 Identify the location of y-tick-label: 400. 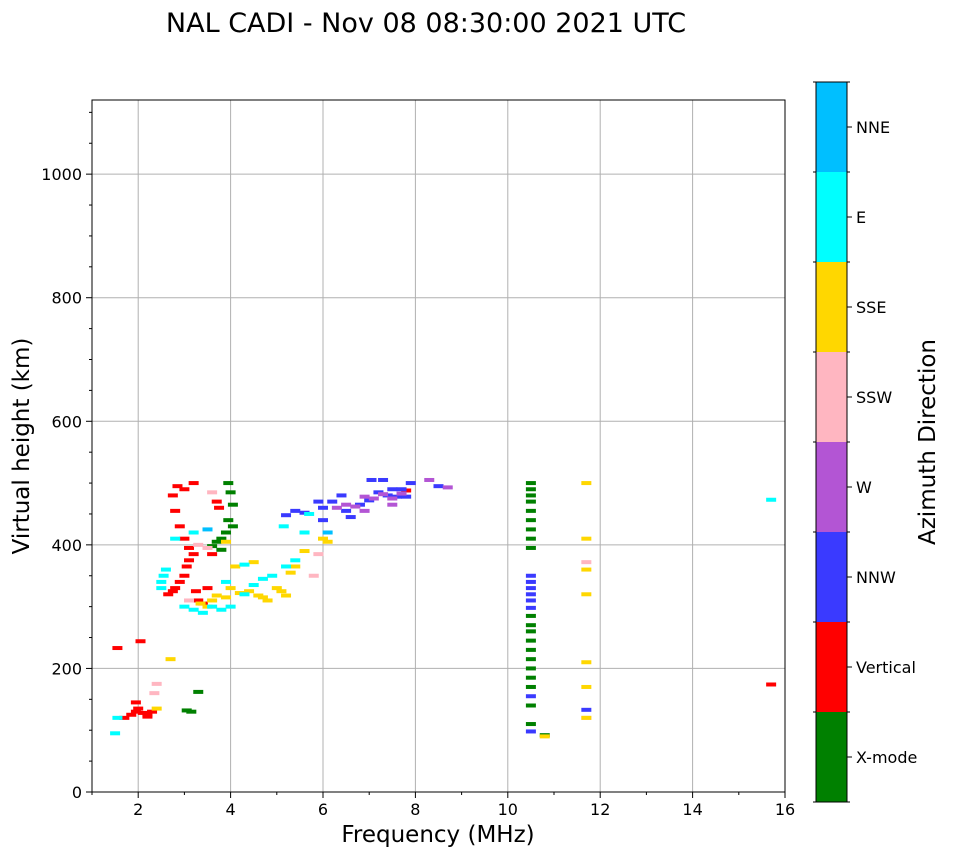
(66, 545).